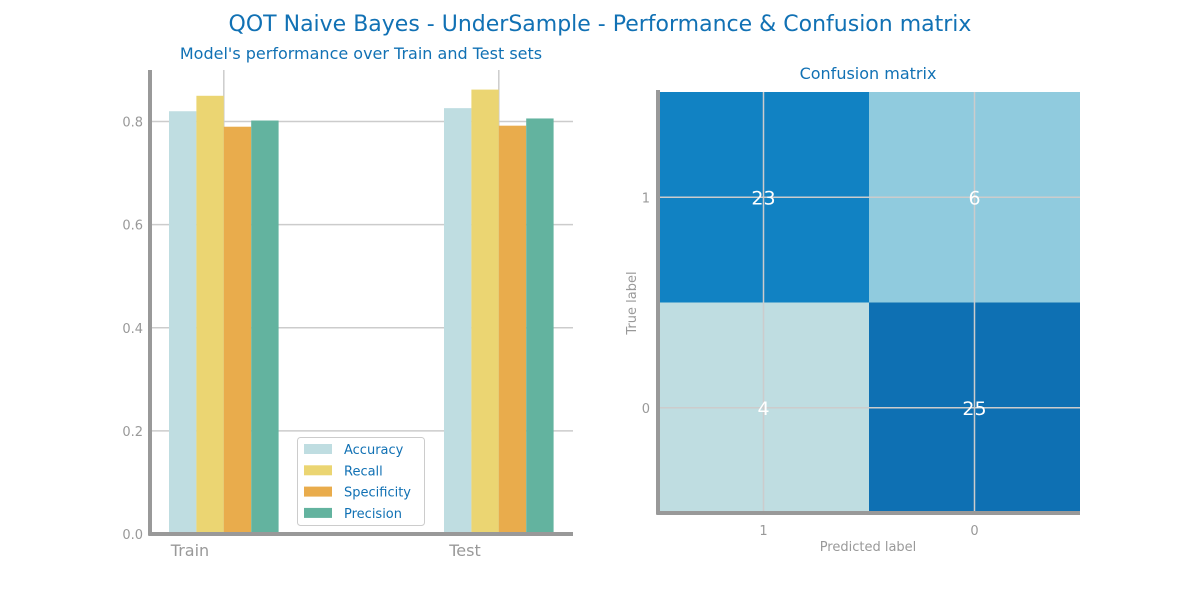  What do you see at coordinates (318, 470) in the screenshot?
I see `legend-swatch-recall` at bounding box center [318, 470].